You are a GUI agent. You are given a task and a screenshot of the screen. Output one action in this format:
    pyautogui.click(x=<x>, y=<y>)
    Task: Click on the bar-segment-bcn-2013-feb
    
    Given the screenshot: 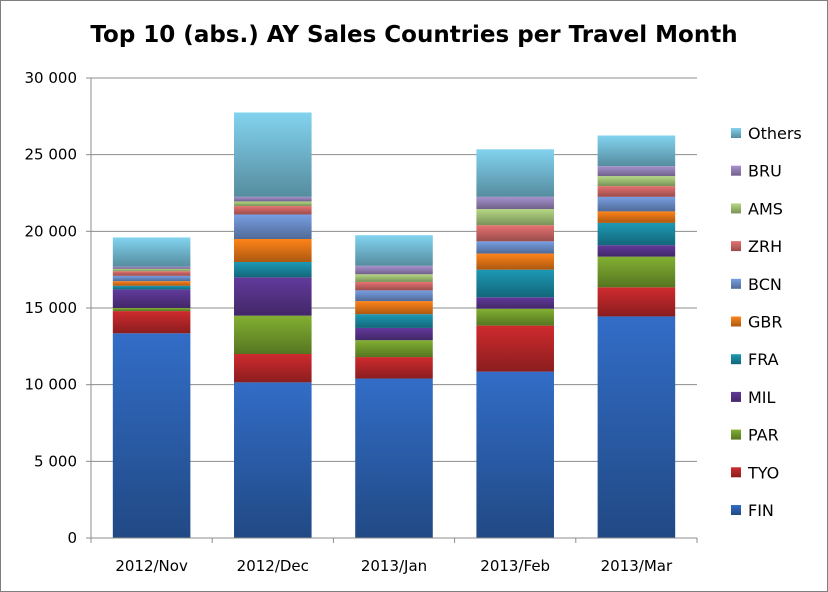 What is the action you would take?
    pyautogui.click(x=515, y=247)
    